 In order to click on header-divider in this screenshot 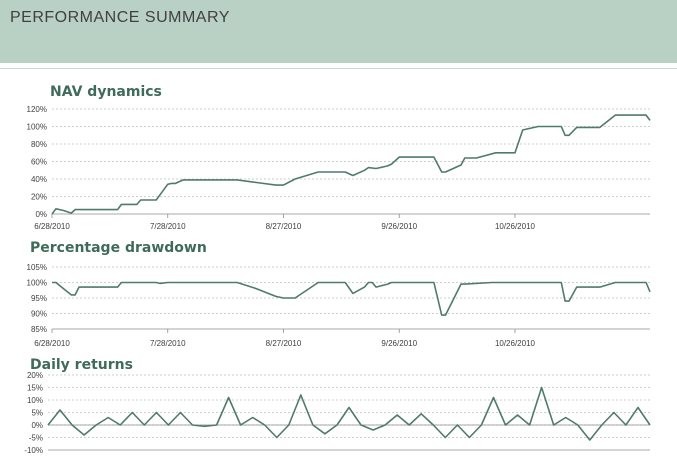, I will do `click(338, 68)`.